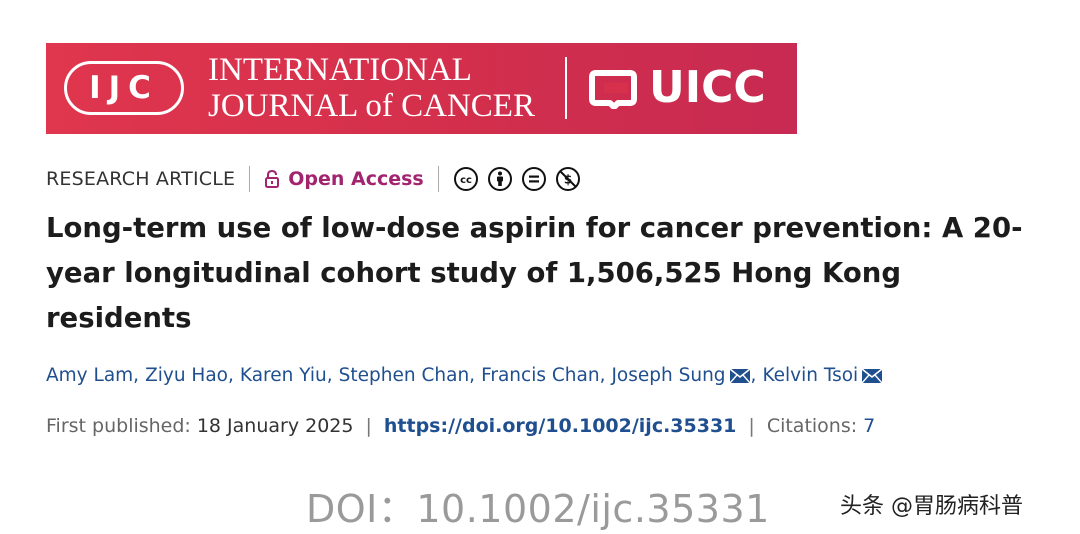  What do you see at coordinates (141, 179) in the screenshot?
I see `article-type: RESEARCH ARTICLE` at bounding box center [141, 179].